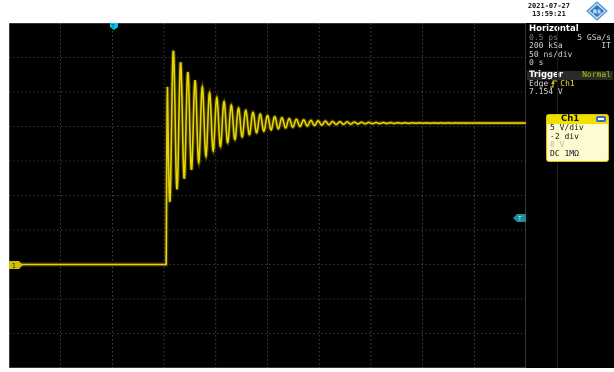  Describe the element at coordinates (557, 195) in the screenshot. I see `sidebar-divider` at that location.